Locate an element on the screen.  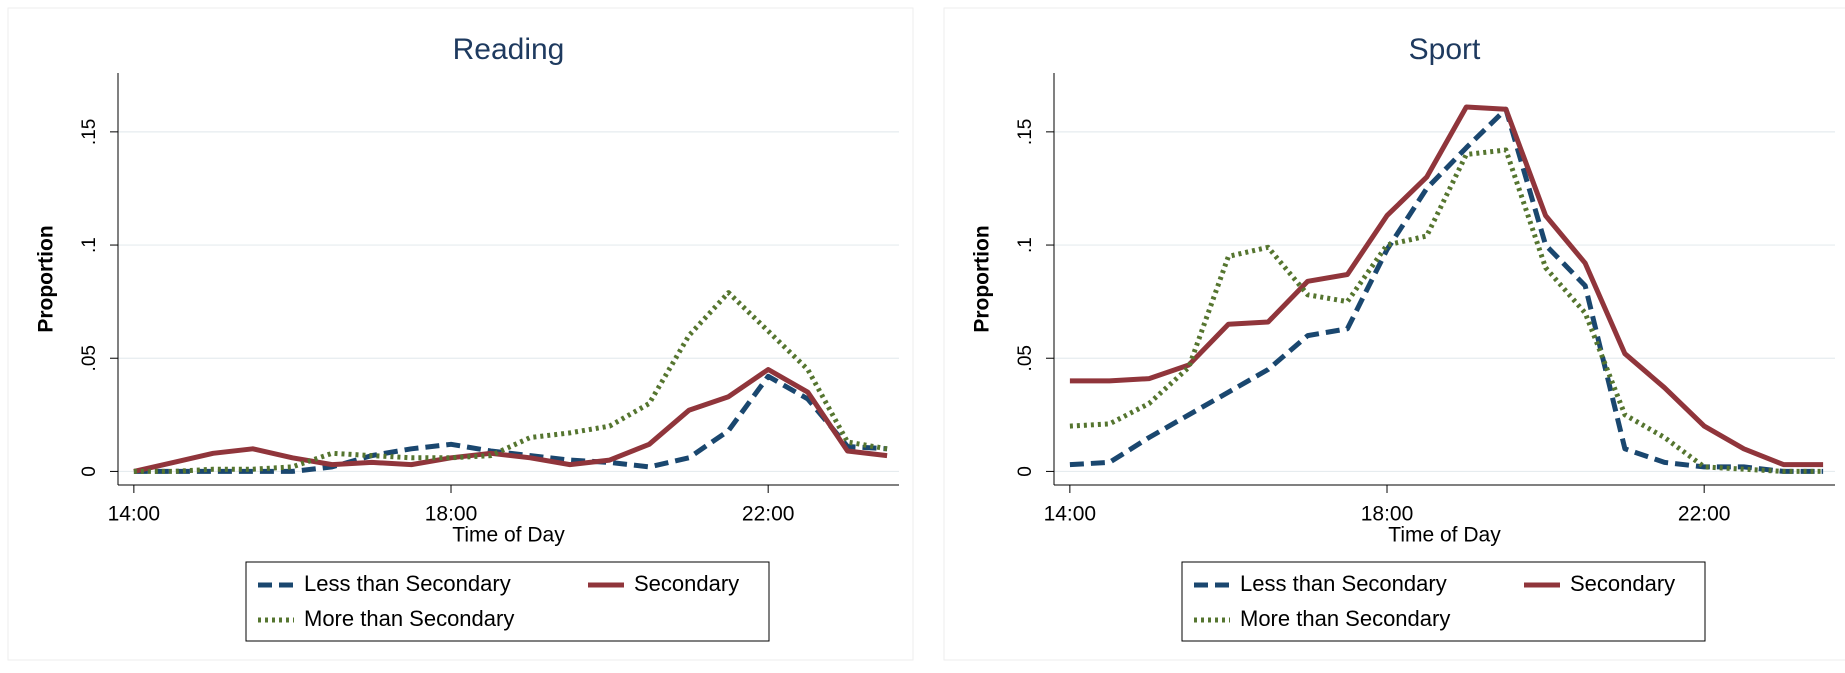
series-line is located at coordinates (510, 420).